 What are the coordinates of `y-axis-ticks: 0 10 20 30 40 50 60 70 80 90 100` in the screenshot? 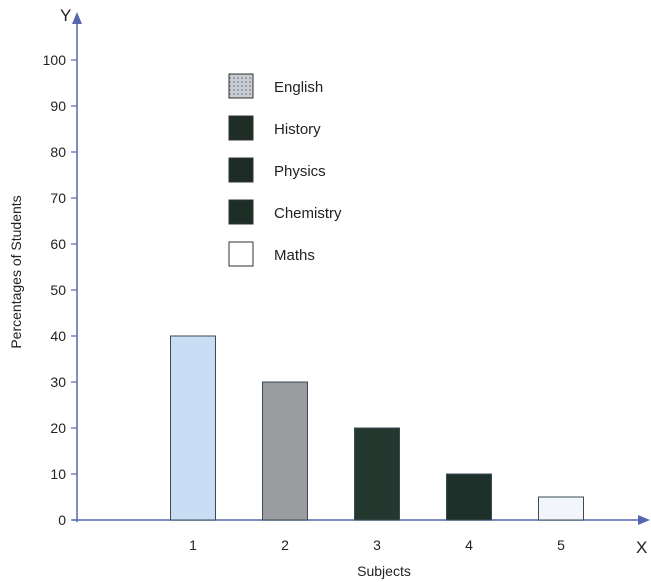 It's located at (60, 290).